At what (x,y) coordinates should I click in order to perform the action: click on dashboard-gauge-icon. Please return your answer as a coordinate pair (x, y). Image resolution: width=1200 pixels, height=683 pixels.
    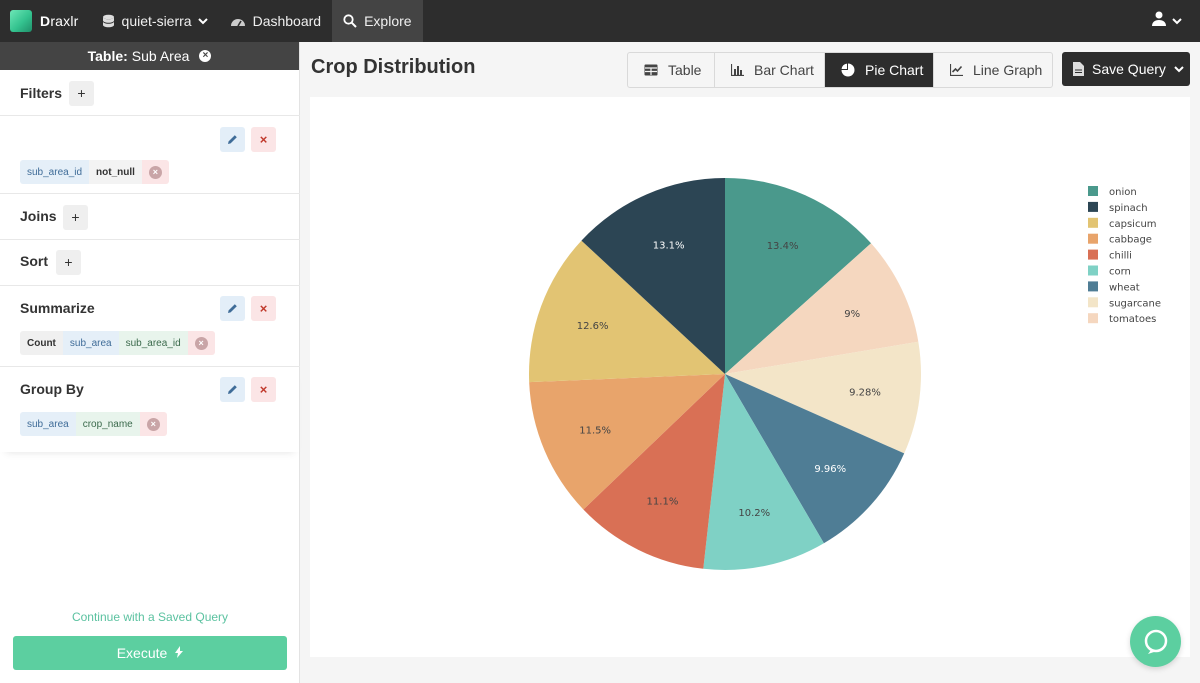
    Looking at the image, I should click on (238, 21).